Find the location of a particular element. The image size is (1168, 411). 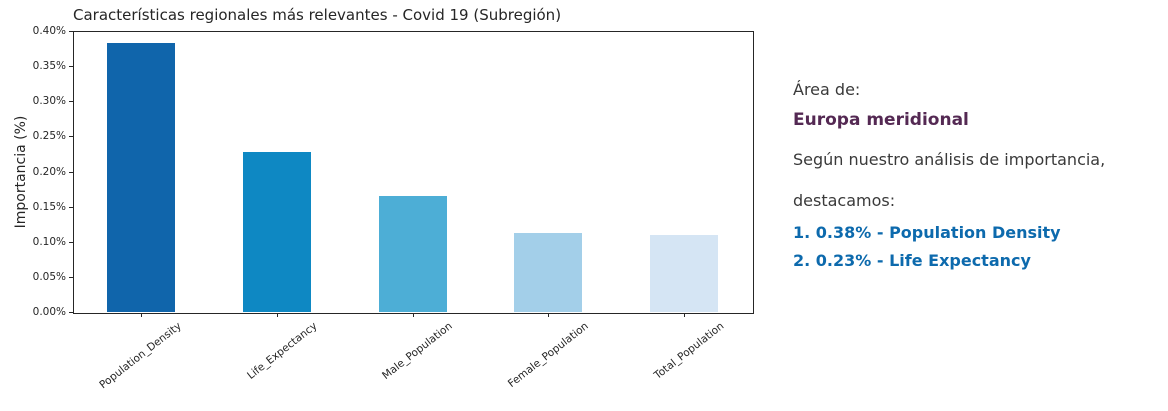

x-tick-label: Population_Density is located at coordinates (140, 356).